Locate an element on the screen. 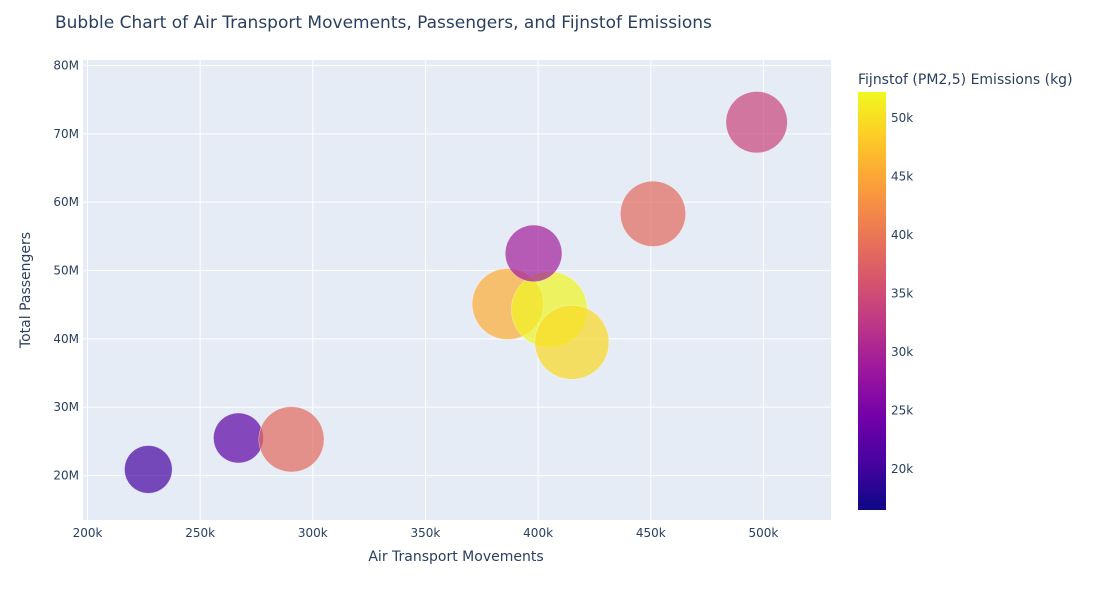  y-tick-label: 20M is located at coordinates (66, 476).